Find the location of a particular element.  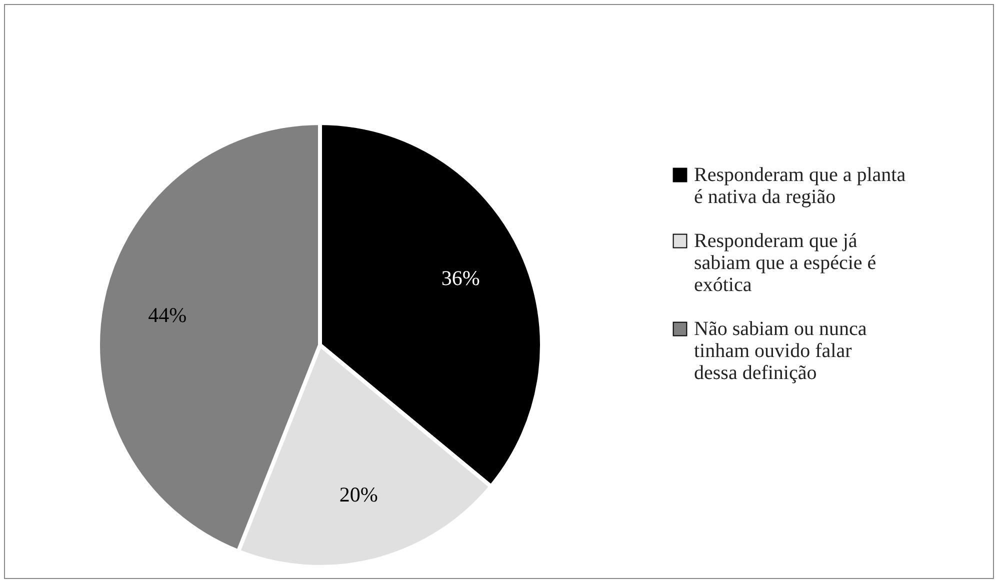

legend-label: Responderam que já sabiam que a espécie é exótica is located at coordinates (785, 263).